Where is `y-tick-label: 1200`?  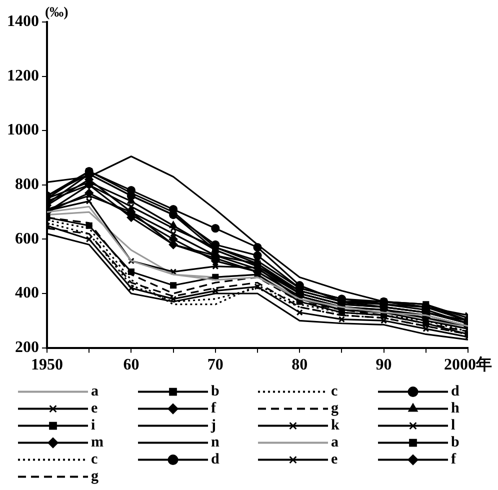
y-tick-label: 1200 is located at coordinates (23, 75).